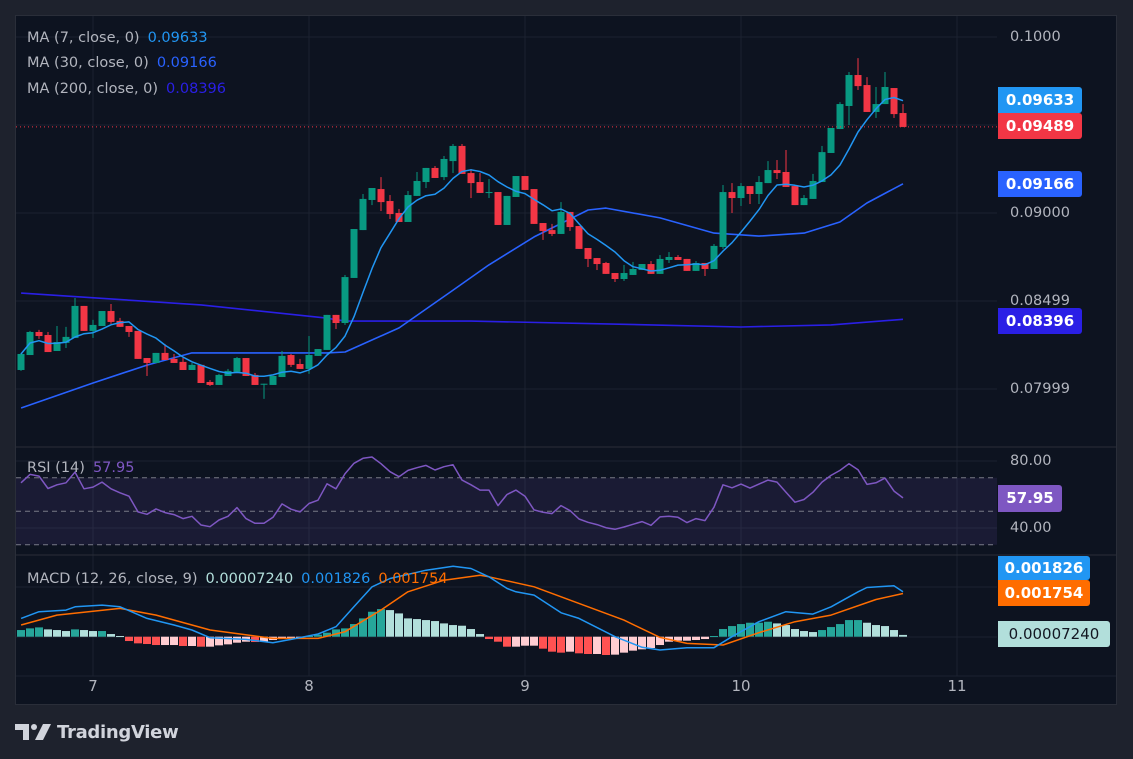 This screenshot has width=1133, height=759. I want to click on time-axis-label: 7, so click(93, 686).